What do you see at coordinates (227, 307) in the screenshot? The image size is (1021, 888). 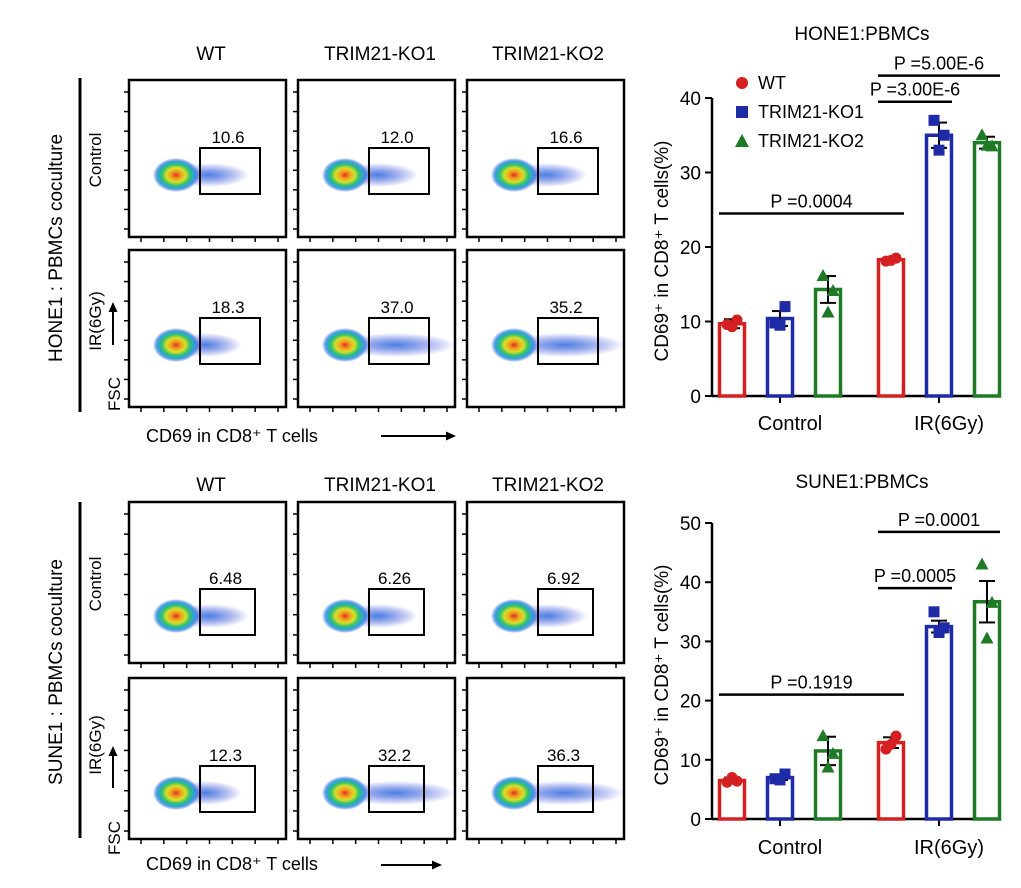 I see `gate-percentage: 18.3` at bounding box center [227, 307].